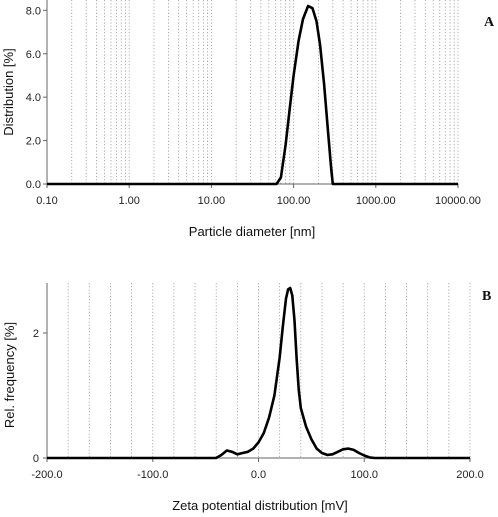 This screenshot has width=498, height=517. Describe the element at coordinates (33, 98) in the screenshot. I see `chart-a-y-tick-label: 4.0` at that location.